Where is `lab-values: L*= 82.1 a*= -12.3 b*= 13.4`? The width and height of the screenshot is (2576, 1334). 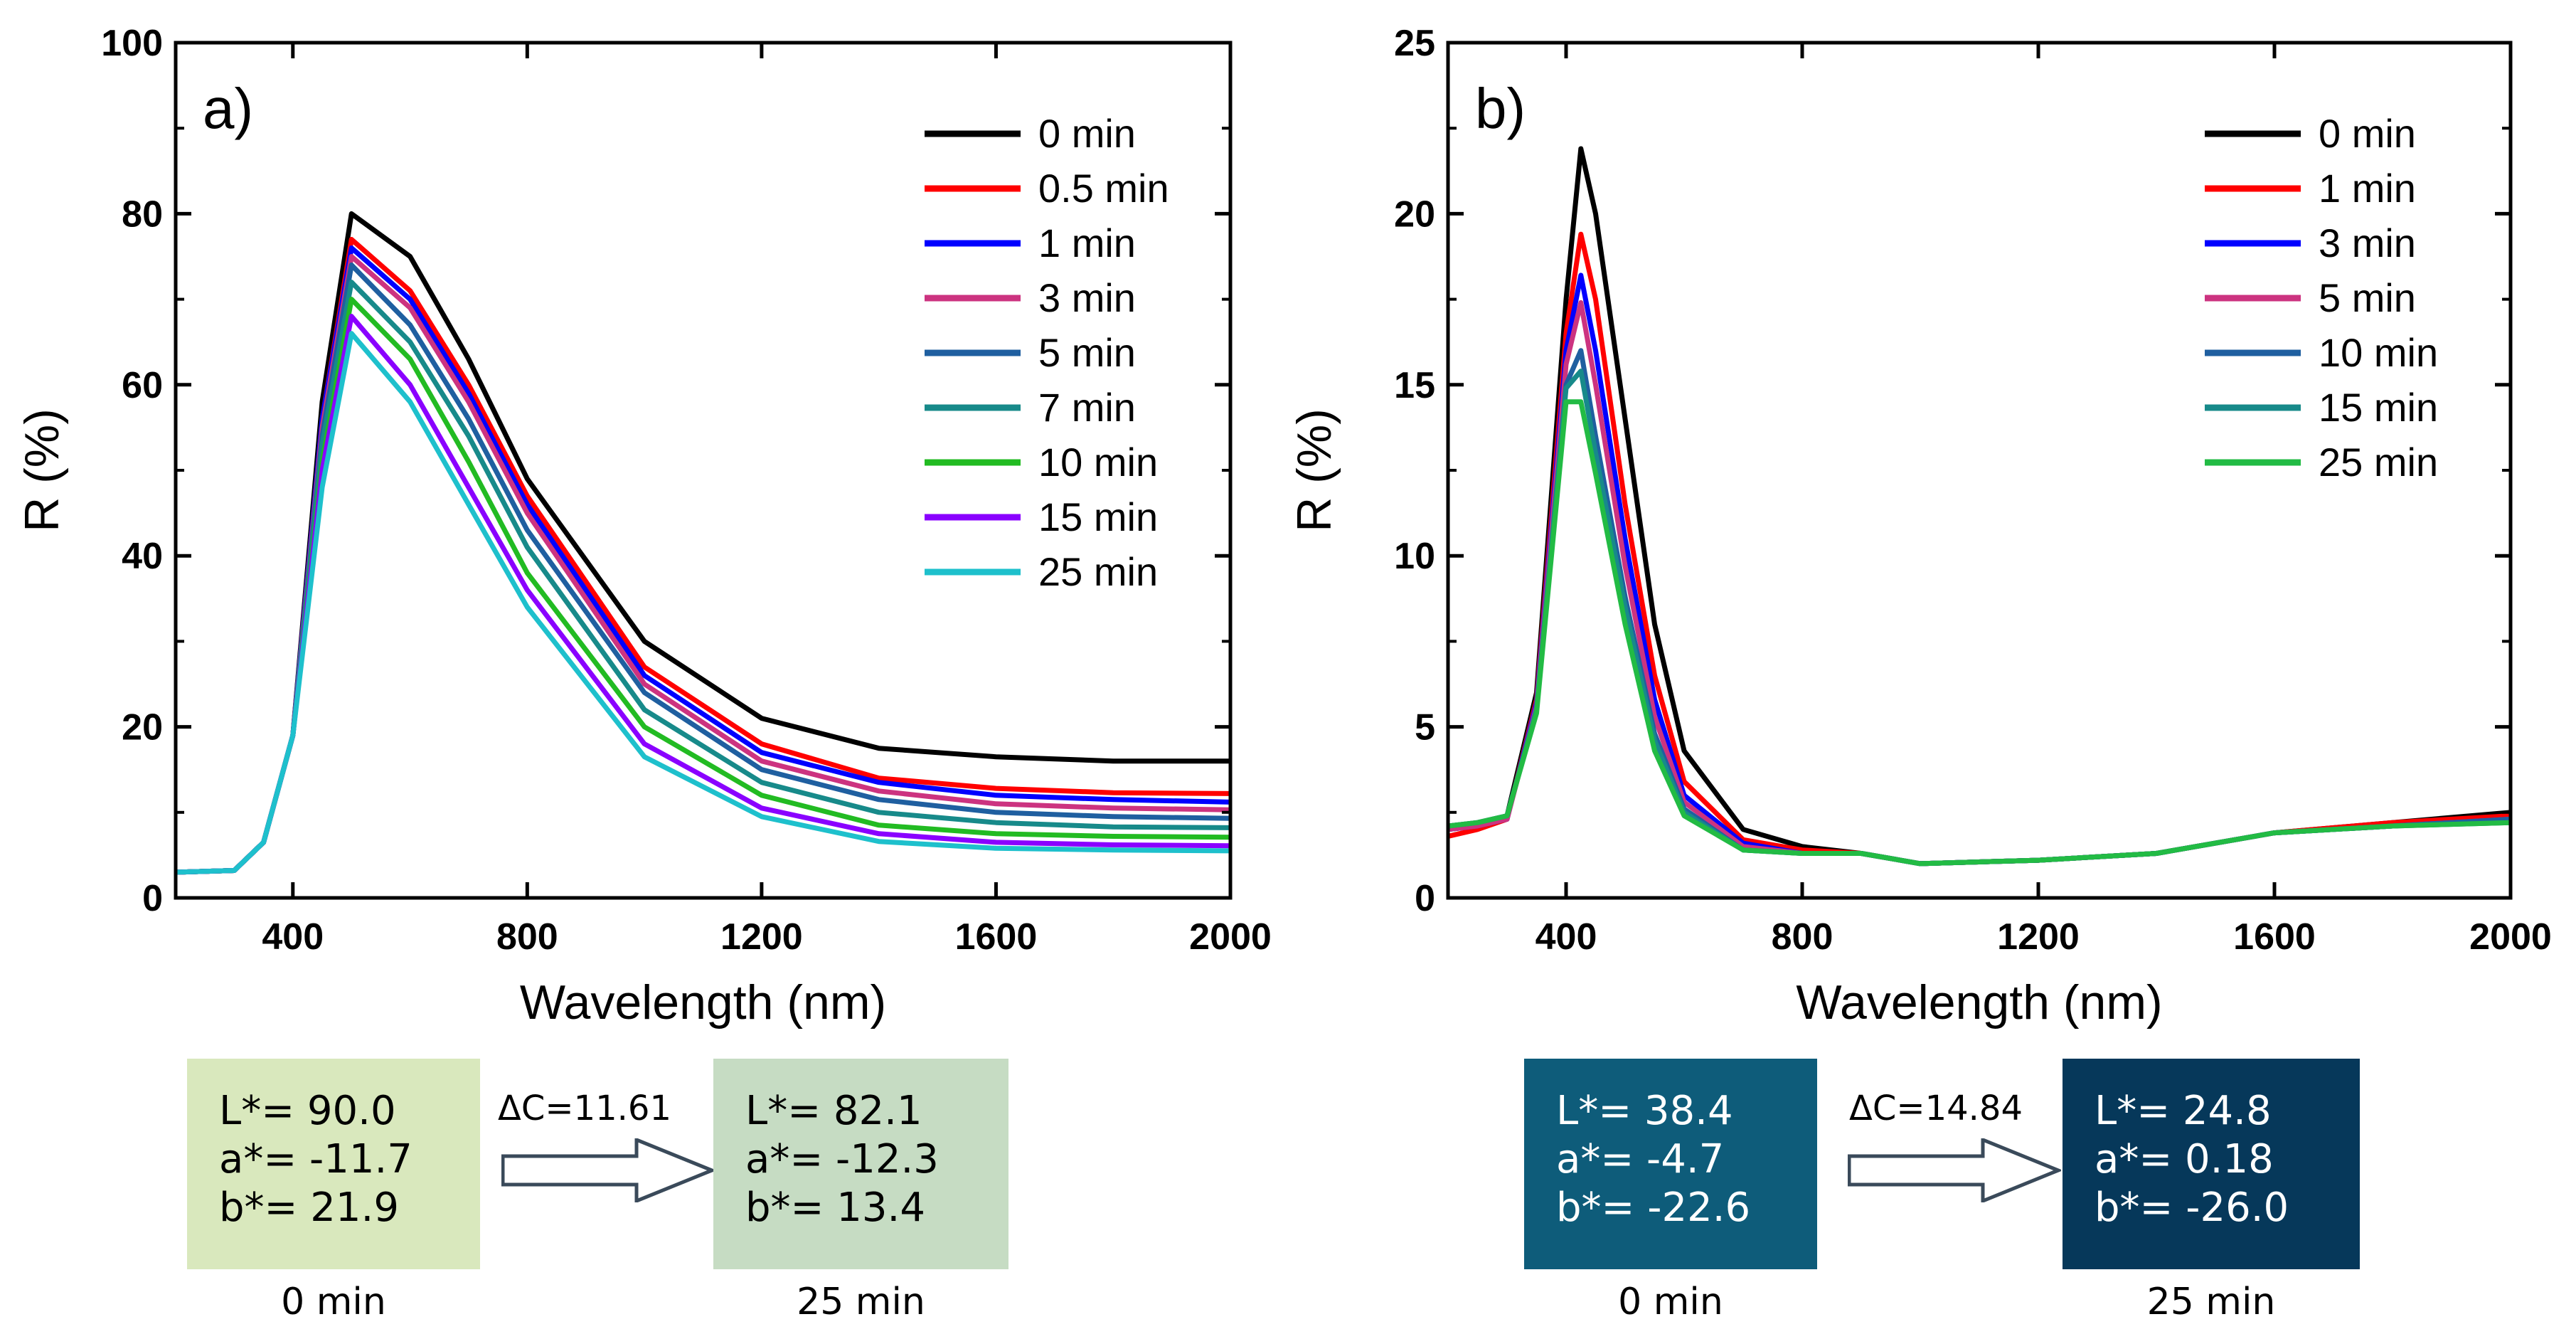
lab-values: L*= 82.1 a*= -12.3 b*= 13.4 is located at coordinates (842, 1159).